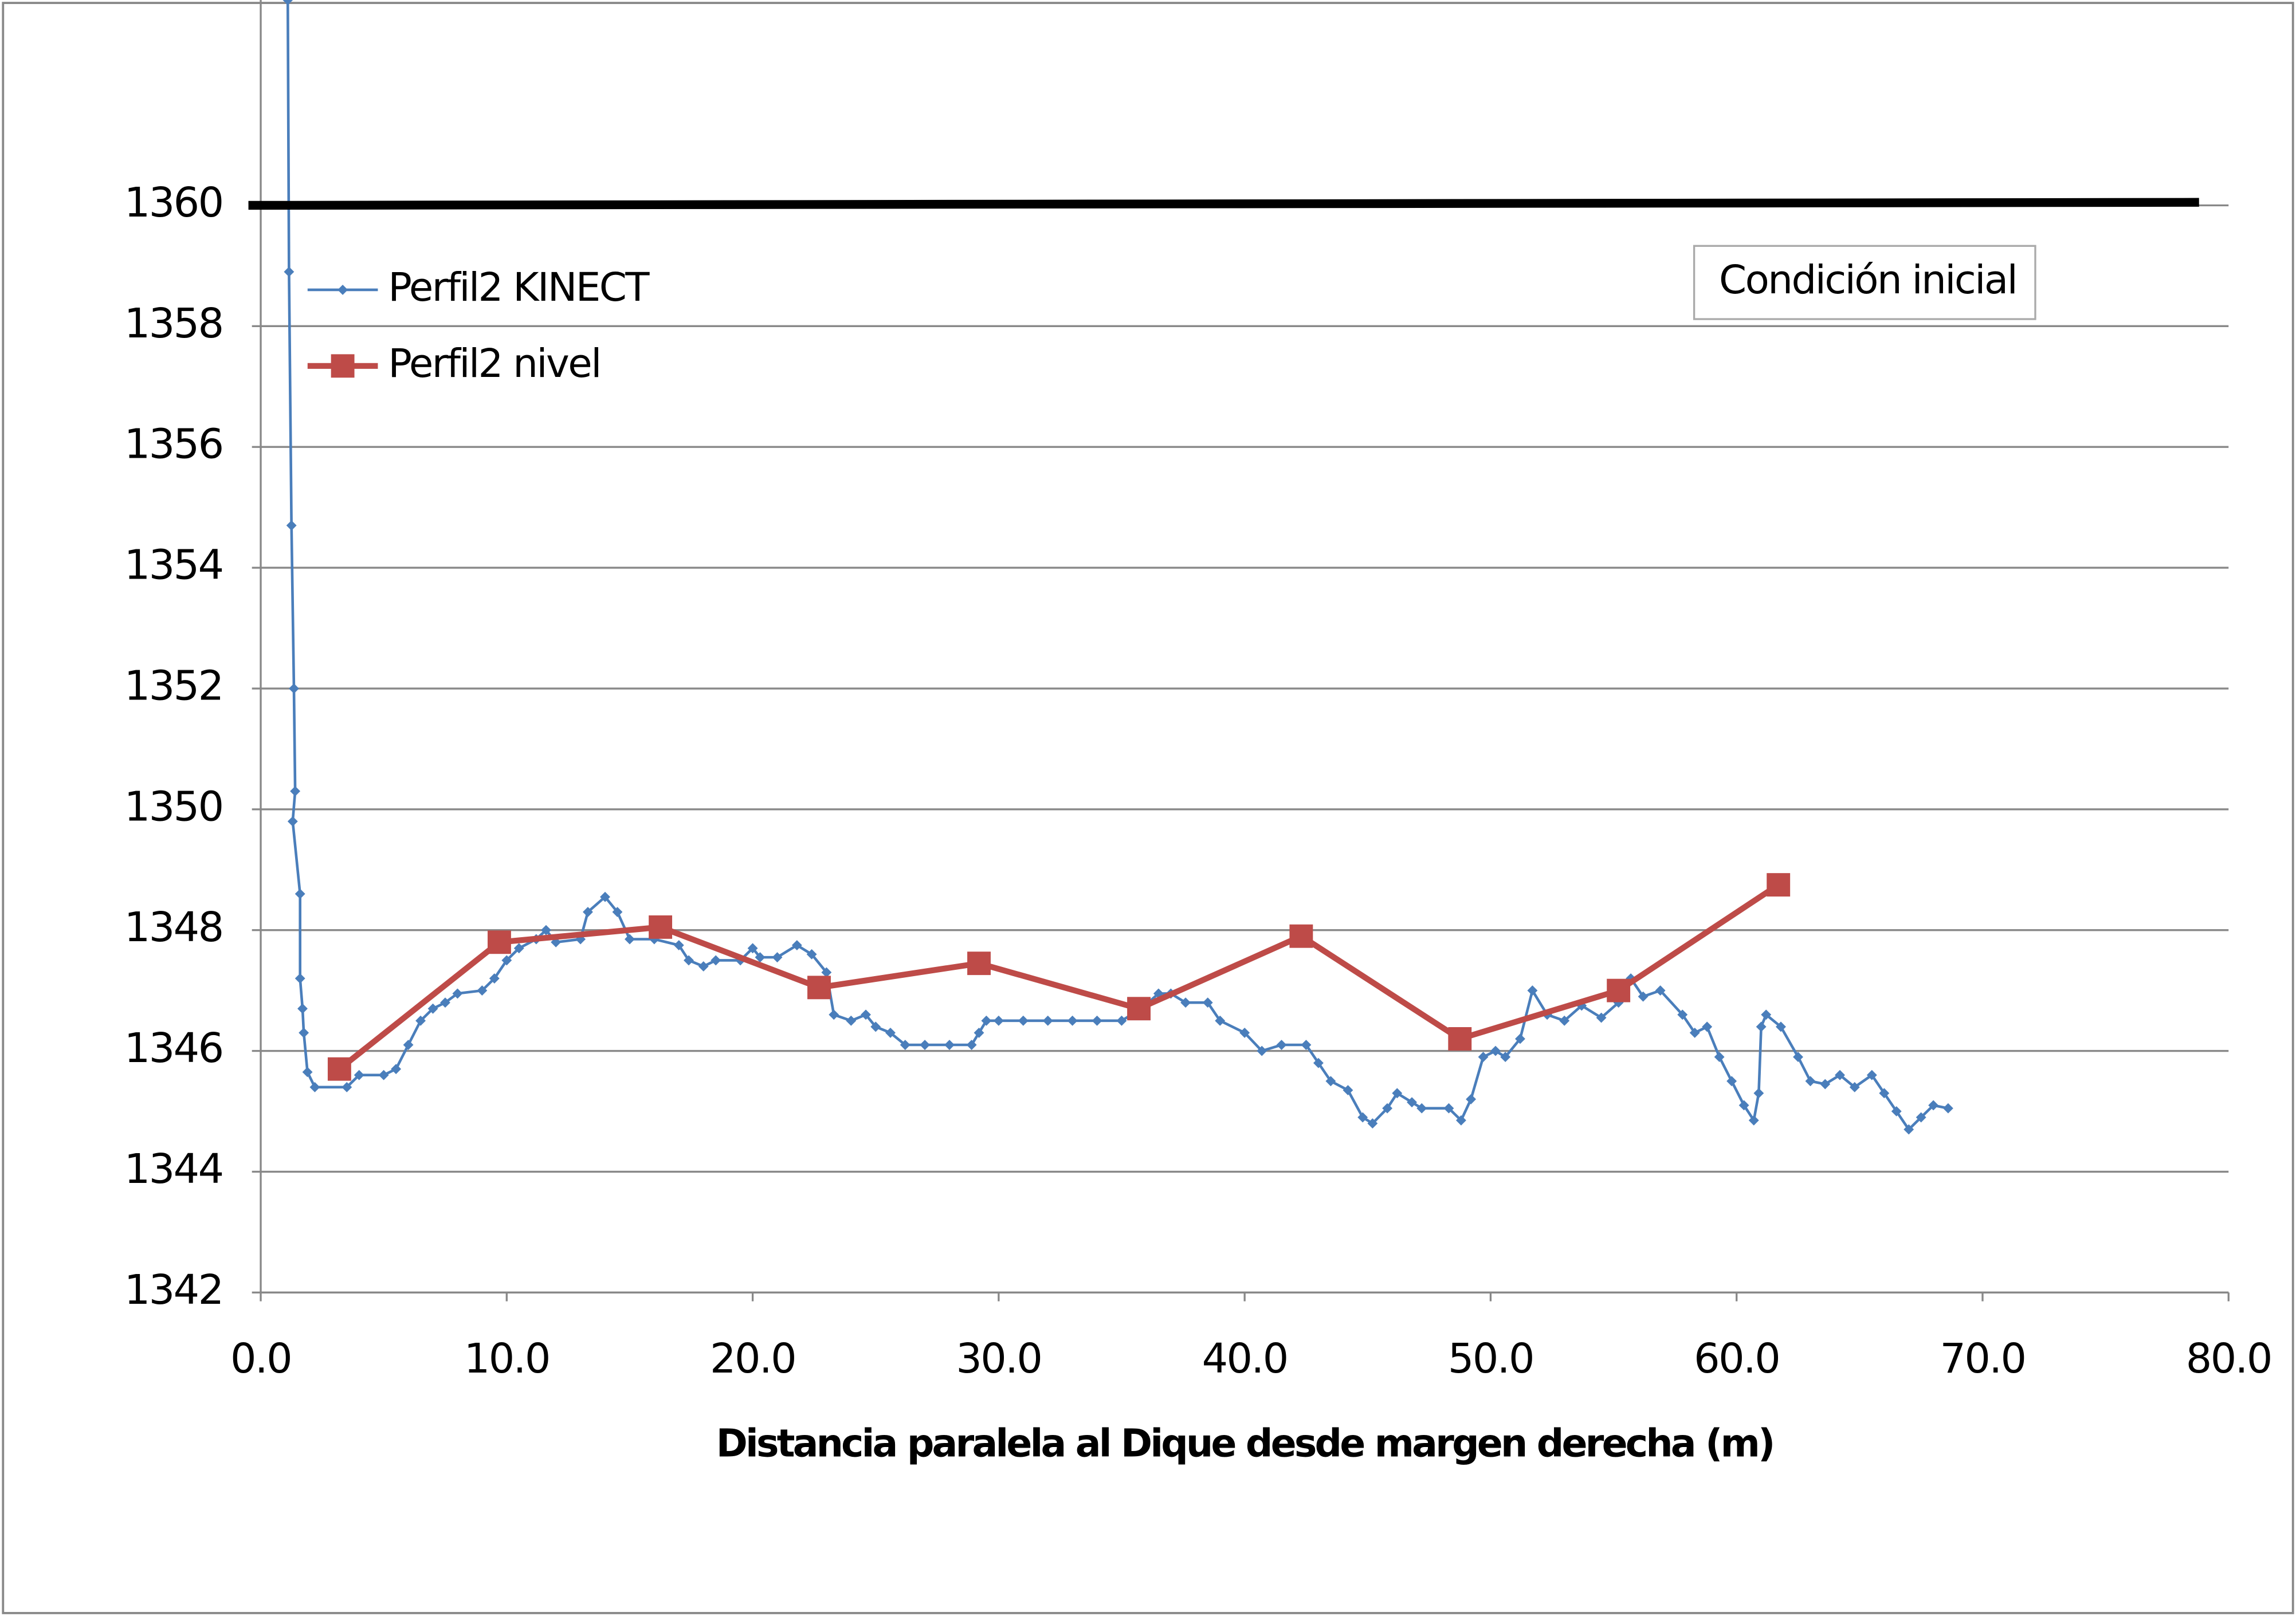 The height and width of the screenshot is (1616, 2296). Describe the element at coordinates (1982, 1358) in the screenshot. I see `x-tick-label: 70.0` at that location.